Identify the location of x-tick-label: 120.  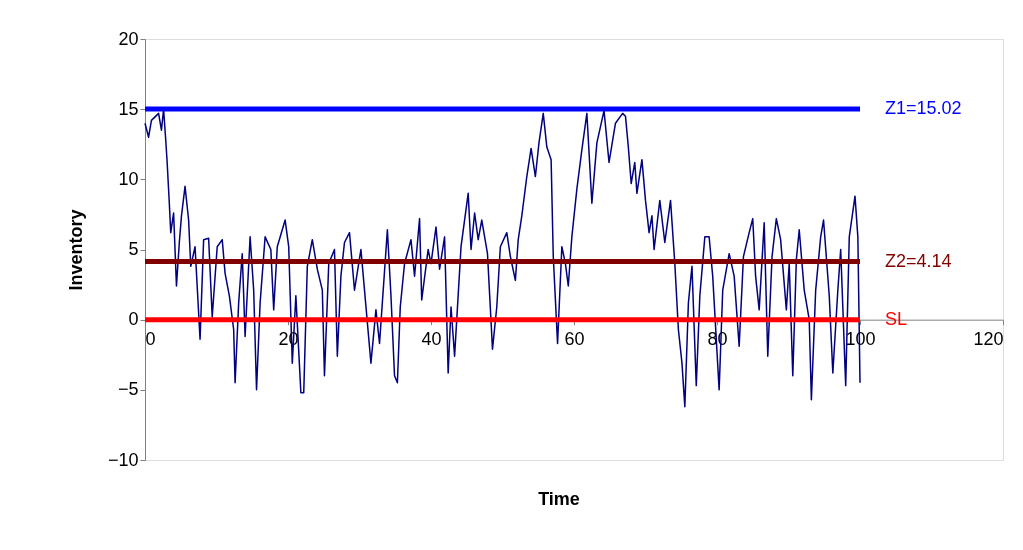
(988, 339).